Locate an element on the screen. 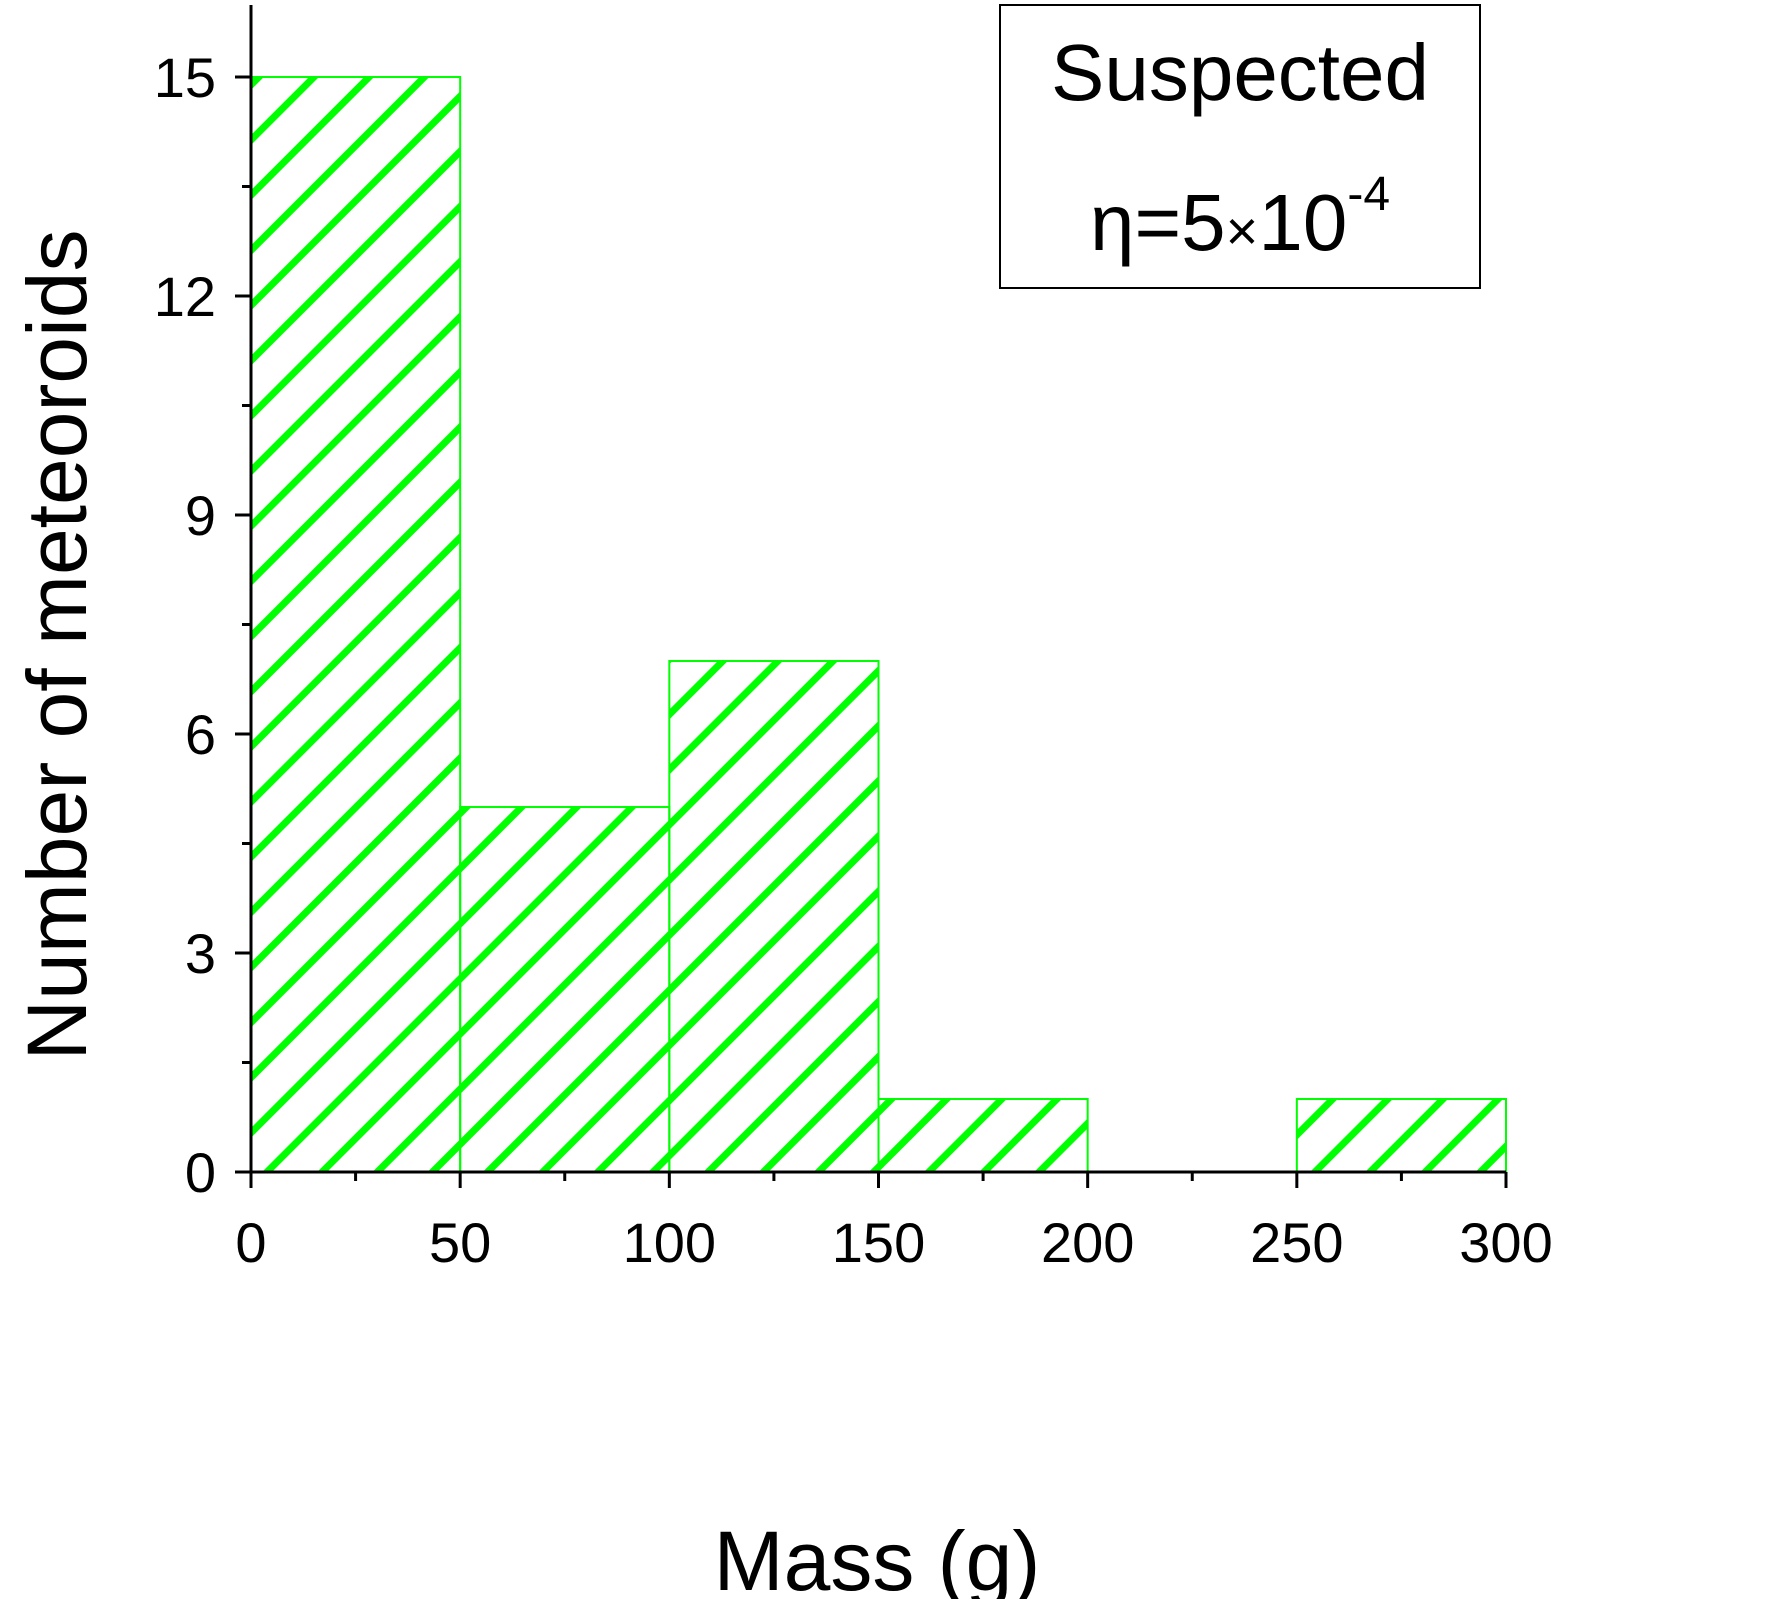 The height and width of the screenshot is (1599, 1771). times-symbol: × is located at coordinates (1242, 230).